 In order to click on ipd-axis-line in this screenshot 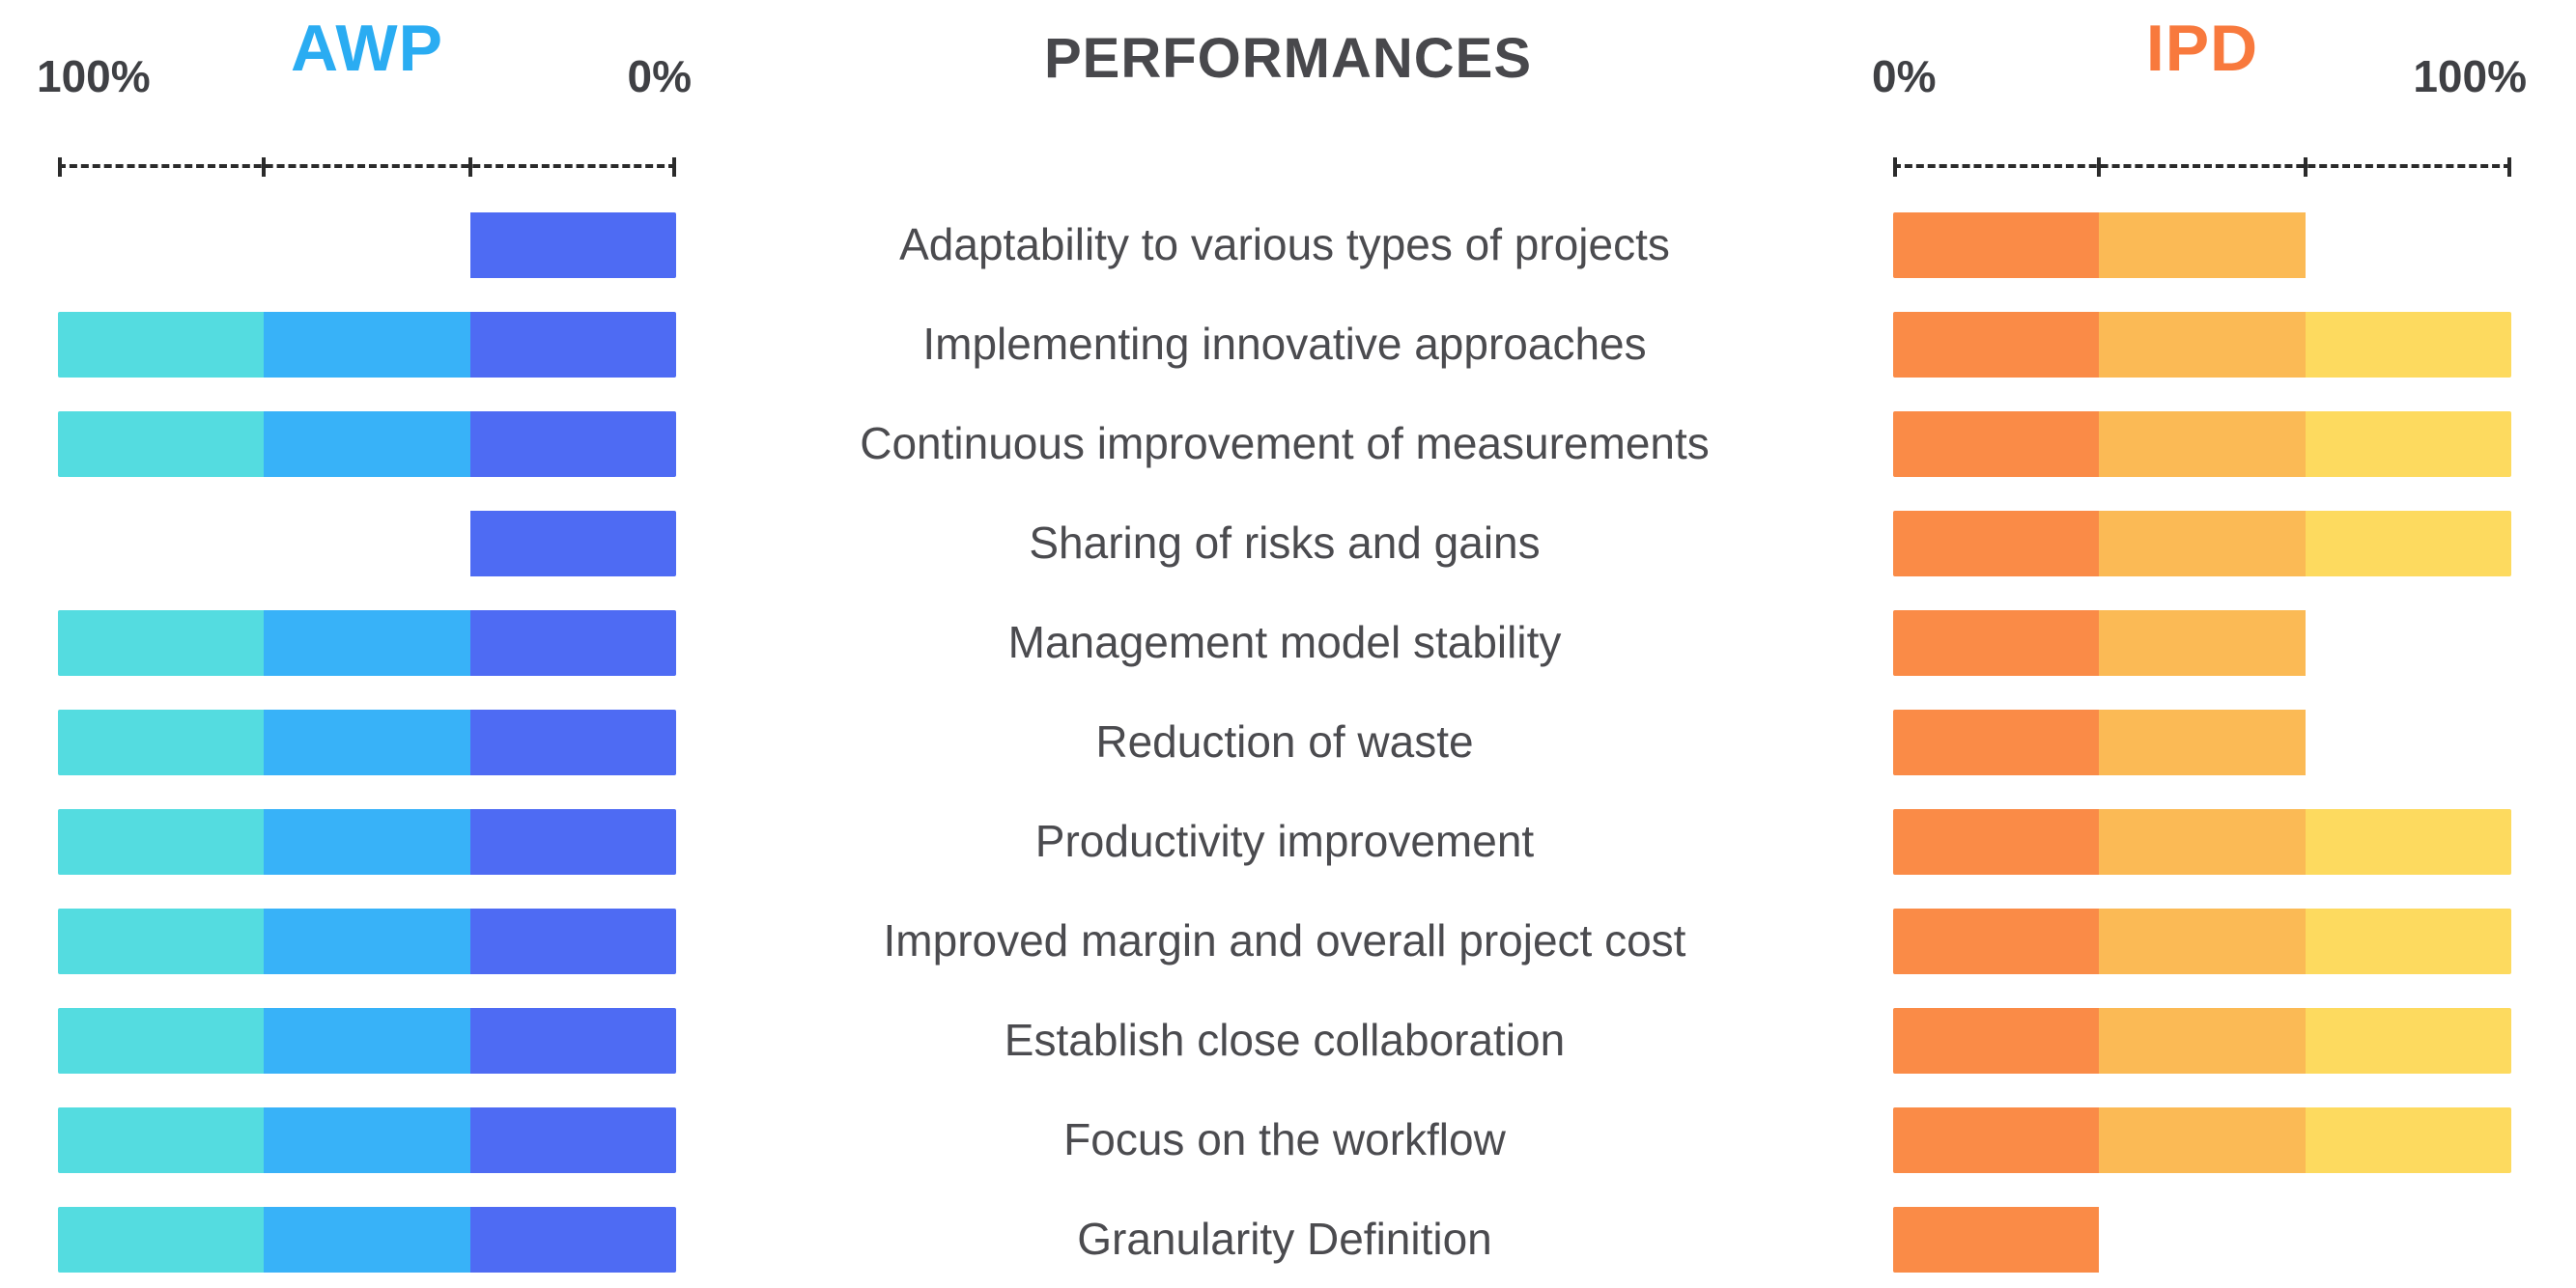, I will do `click(2202, 167)`.